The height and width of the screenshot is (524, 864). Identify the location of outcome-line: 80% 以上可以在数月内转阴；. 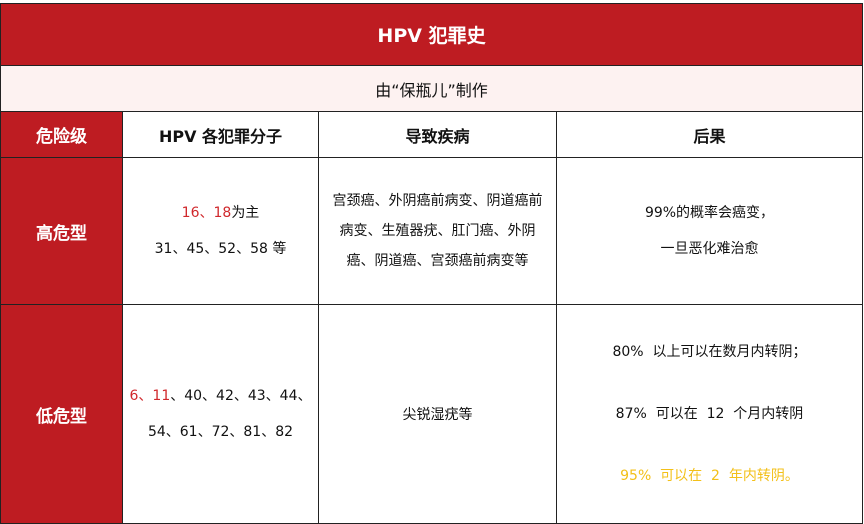
(709, 352).